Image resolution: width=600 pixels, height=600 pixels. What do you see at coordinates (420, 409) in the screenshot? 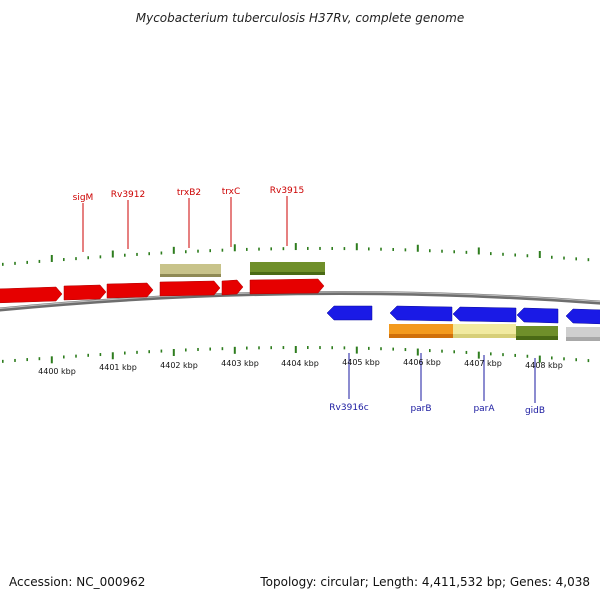
I see `gene-label-parb: parB` at bounding box center [420, 409].